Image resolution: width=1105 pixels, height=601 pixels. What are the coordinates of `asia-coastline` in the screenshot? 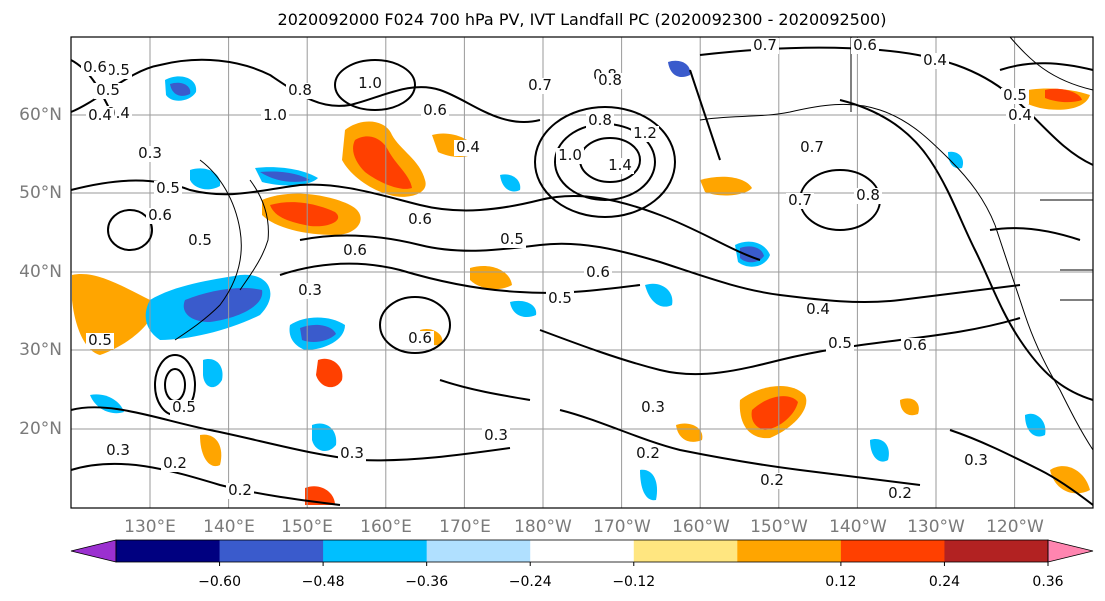 It's located at (208, 250).